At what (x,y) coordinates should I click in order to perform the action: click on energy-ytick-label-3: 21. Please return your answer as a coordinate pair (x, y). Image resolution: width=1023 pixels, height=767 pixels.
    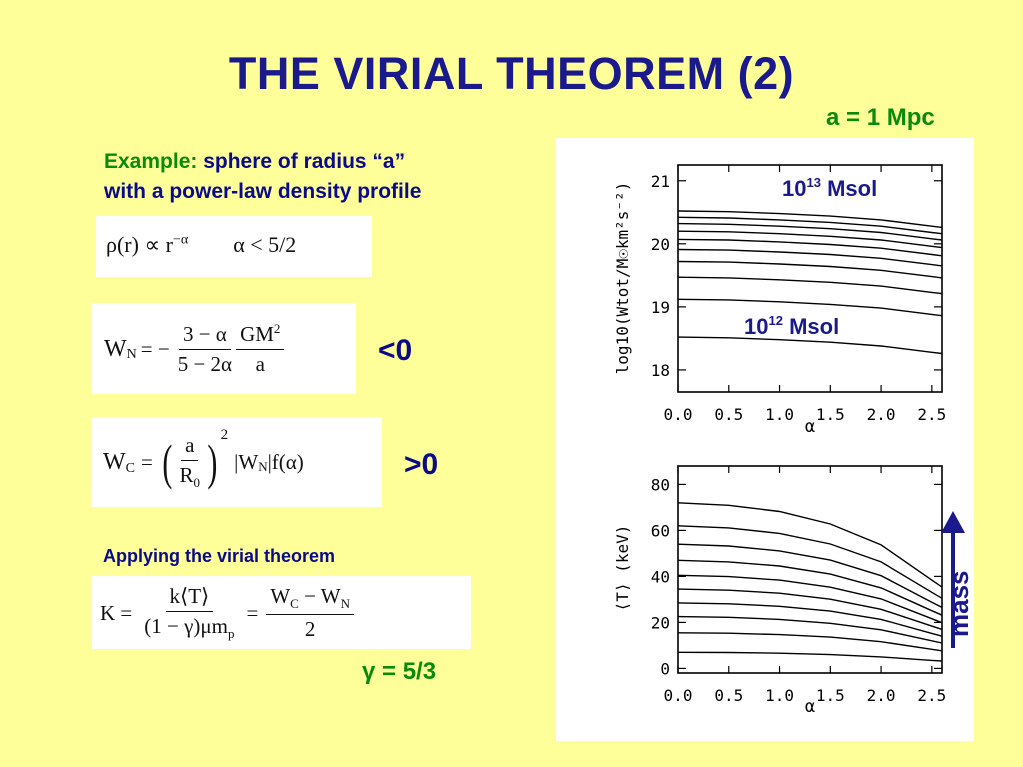
    Looking at the image, I should click on (660, 181).